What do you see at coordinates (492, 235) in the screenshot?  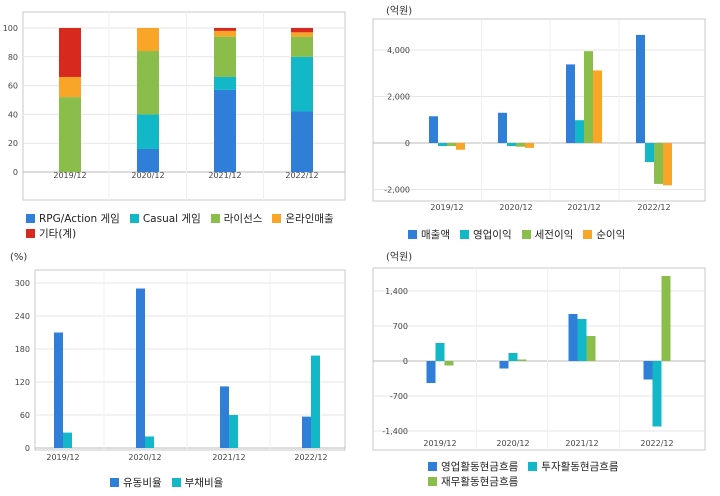 I see `legend-label: 영업이익` at bounding box center [492, 235].